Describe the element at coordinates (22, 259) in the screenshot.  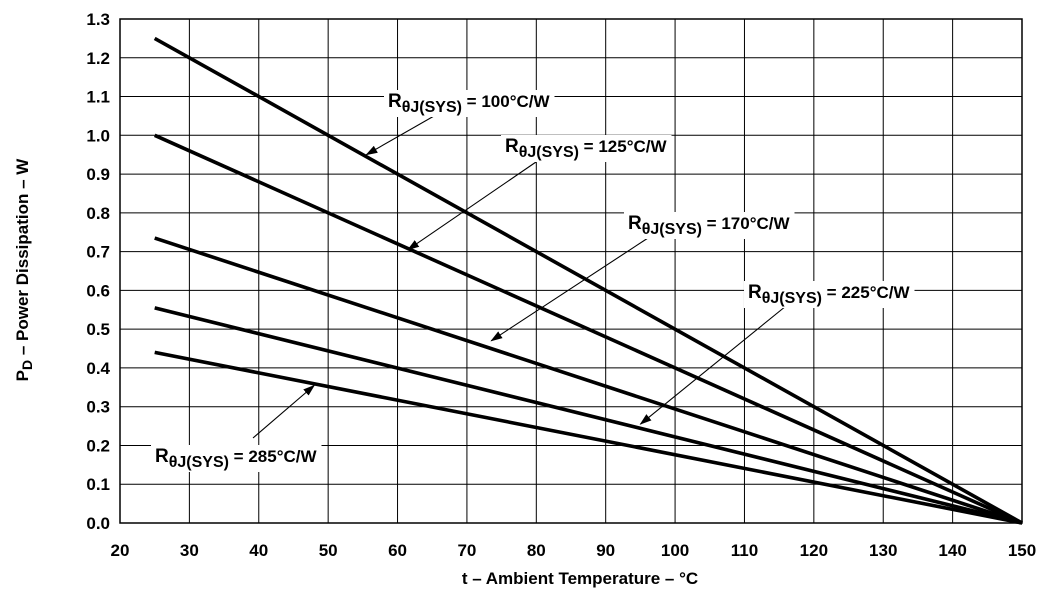
I see `y-axis-title-rest: – Power Dissipation – W` at that location.